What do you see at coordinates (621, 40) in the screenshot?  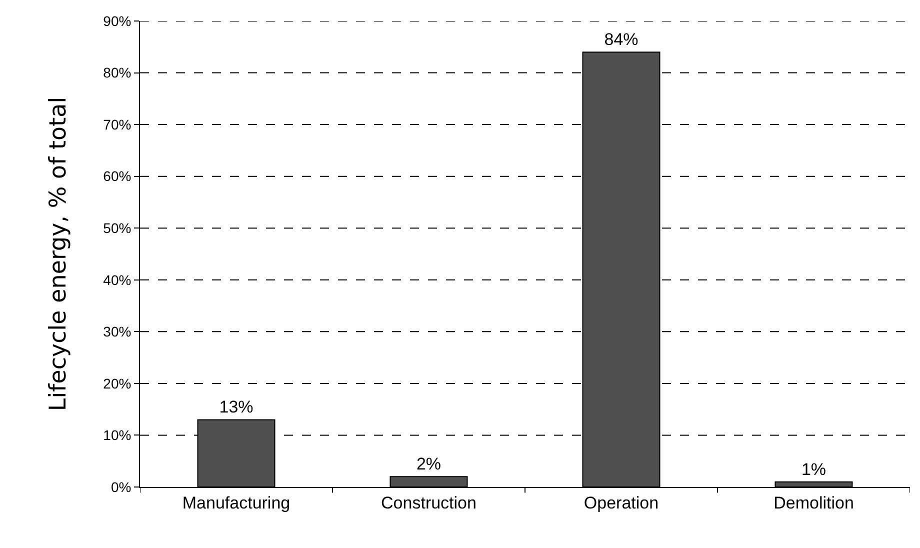 I see `data-label: 84%` at bounding box center [621, 40].